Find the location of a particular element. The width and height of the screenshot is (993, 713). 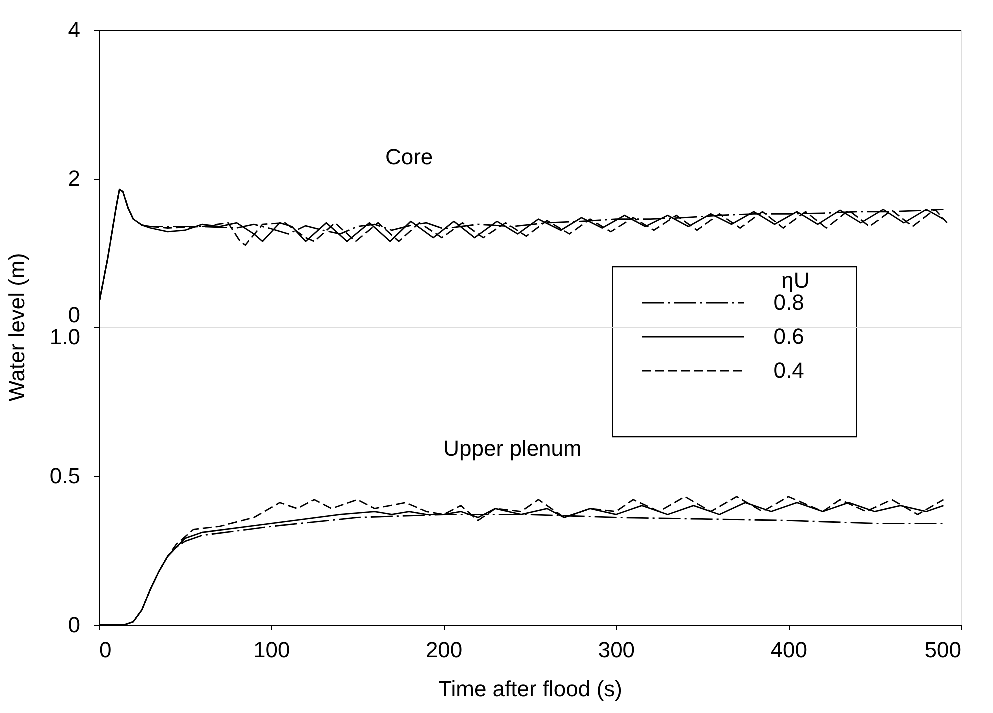

legend-label: 0.6 is located at coordinates (789, 336).